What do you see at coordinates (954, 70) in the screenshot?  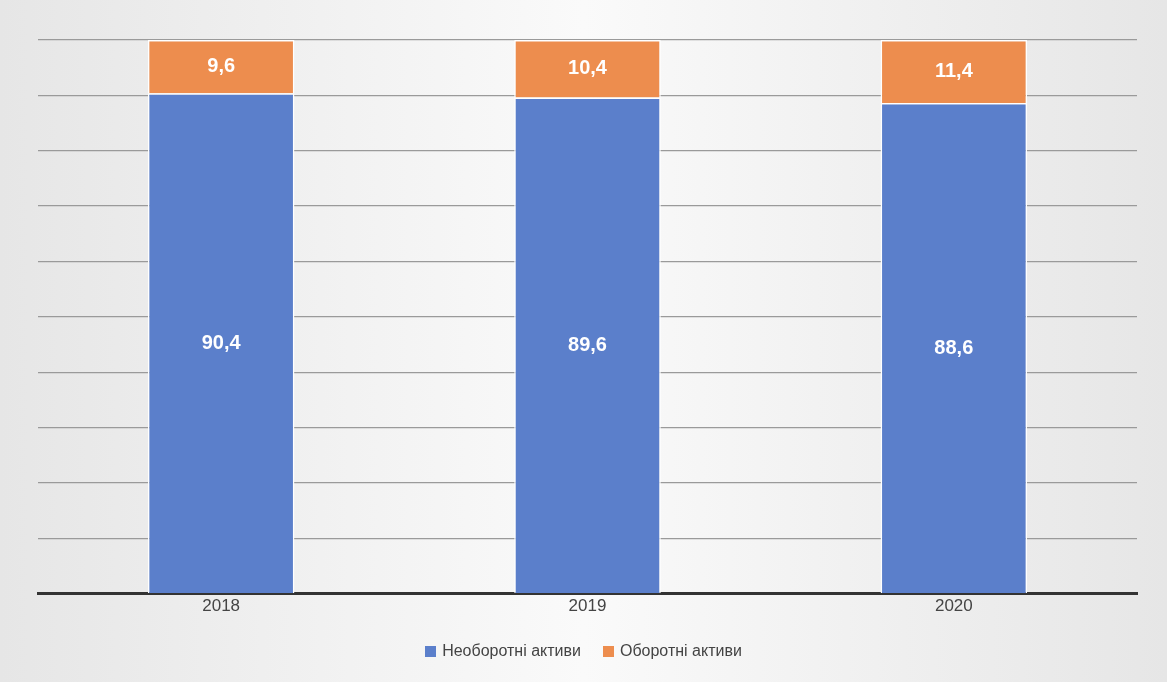 I see `data-label: 11,4` at bounding box center [954, 70].